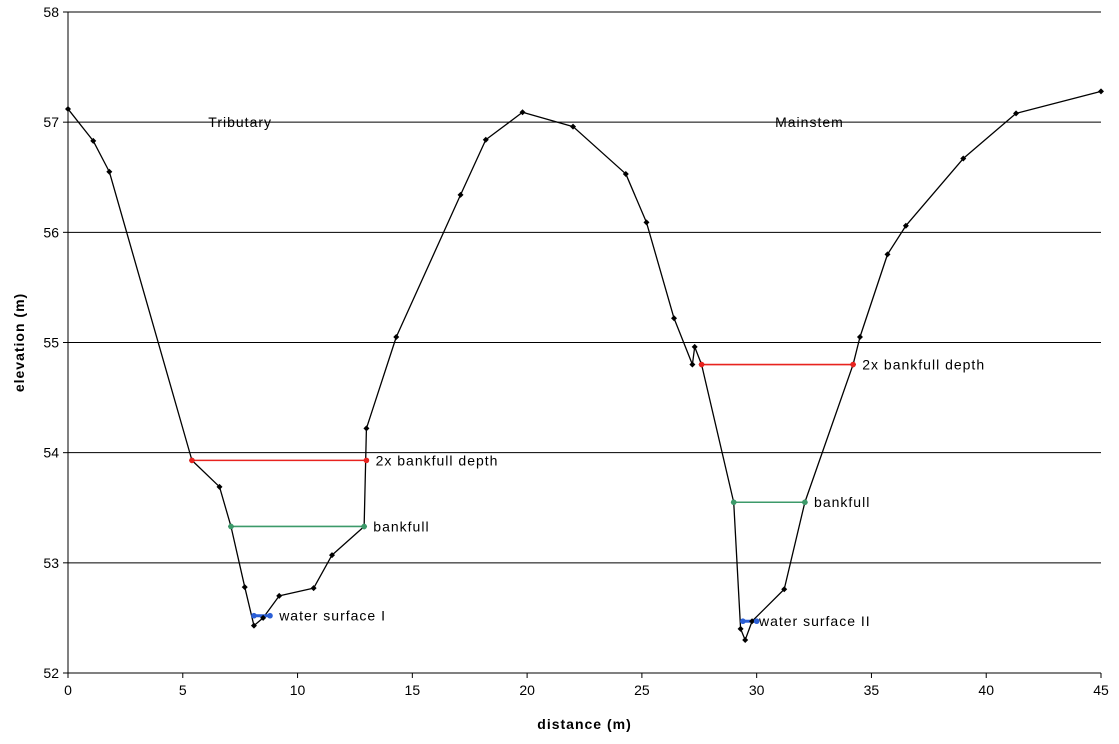 This screenshot has width=1119, height=744. I want to click on y-tick-label: 56, so click(51, 232).